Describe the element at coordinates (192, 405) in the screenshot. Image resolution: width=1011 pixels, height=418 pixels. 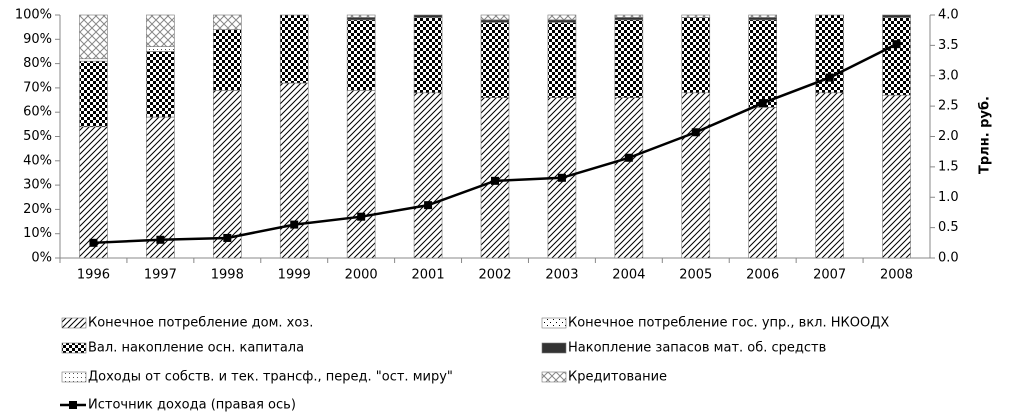
I see `legend-label: Источник дохода (правая ось)` at that location.